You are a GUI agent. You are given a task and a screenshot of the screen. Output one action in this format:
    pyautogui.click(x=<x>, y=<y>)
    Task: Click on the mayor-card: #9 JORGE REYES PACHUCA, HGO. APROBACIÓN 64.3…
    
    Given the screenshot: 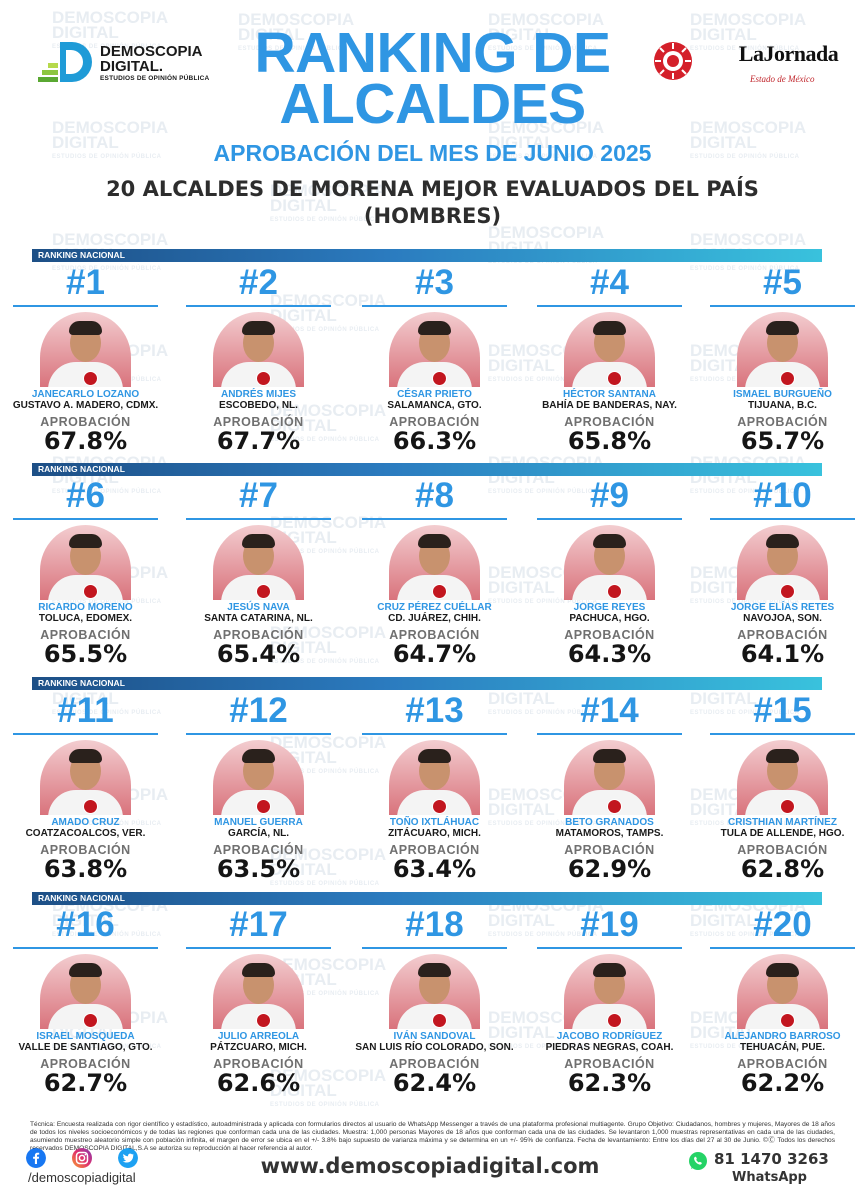 What is the action you would take?
    pyautogui.click(x=609, y=575)
    